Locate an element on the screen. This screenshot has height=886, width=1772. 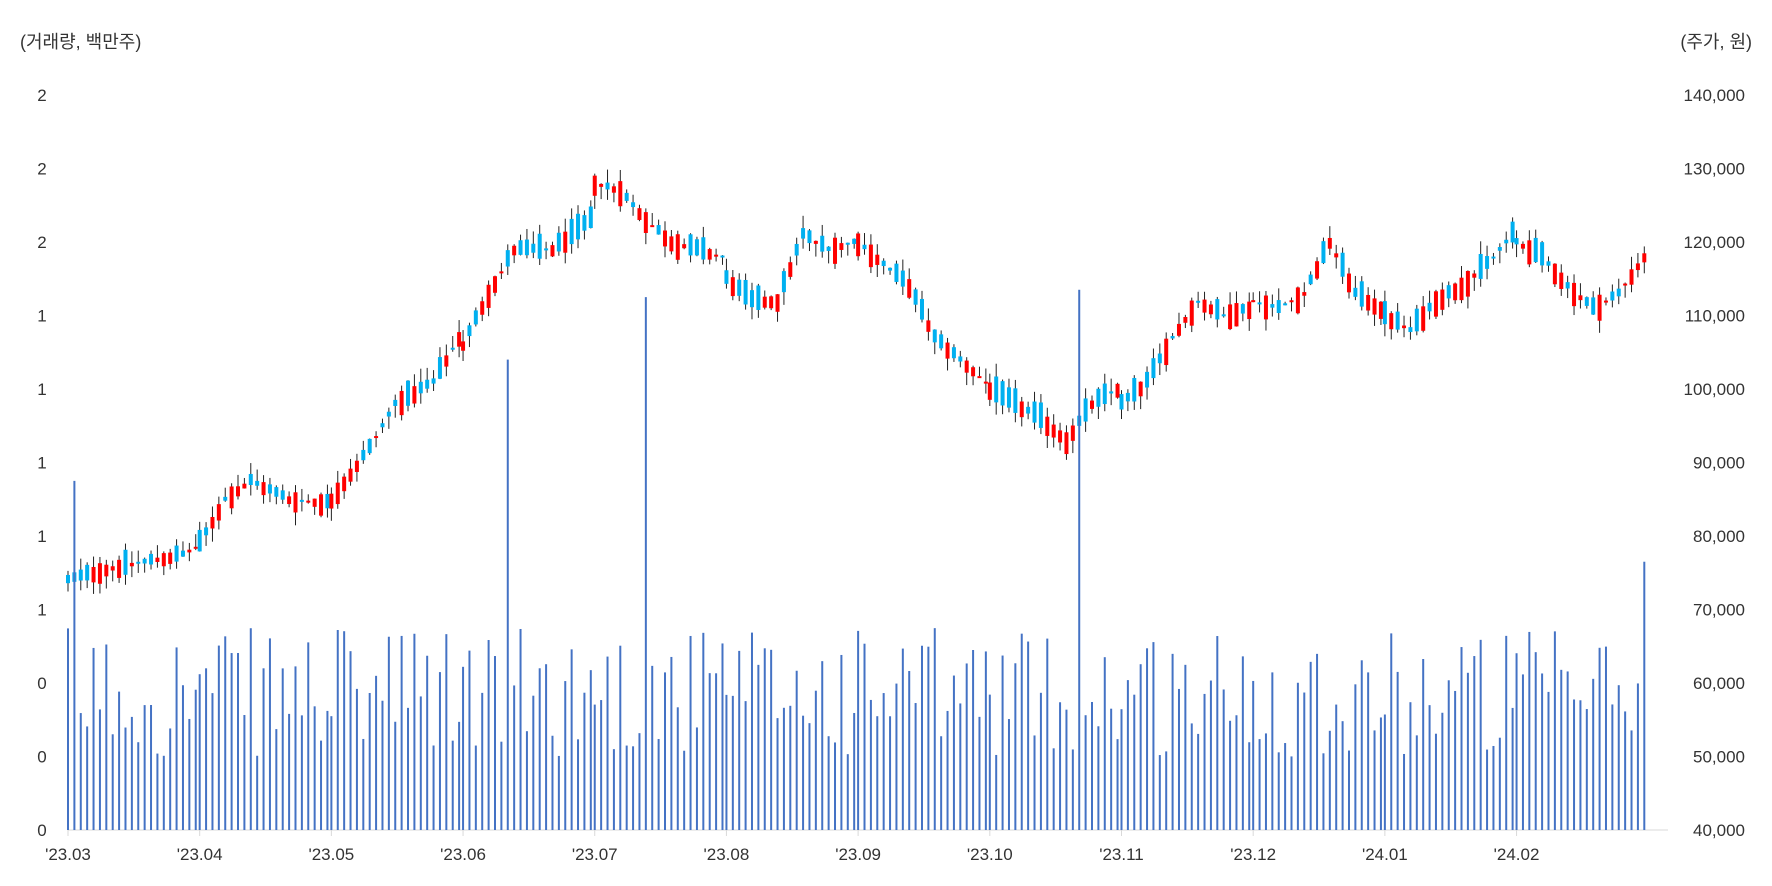
x-axis-tick-label: '23.06 is located at coordinates (463, 854).